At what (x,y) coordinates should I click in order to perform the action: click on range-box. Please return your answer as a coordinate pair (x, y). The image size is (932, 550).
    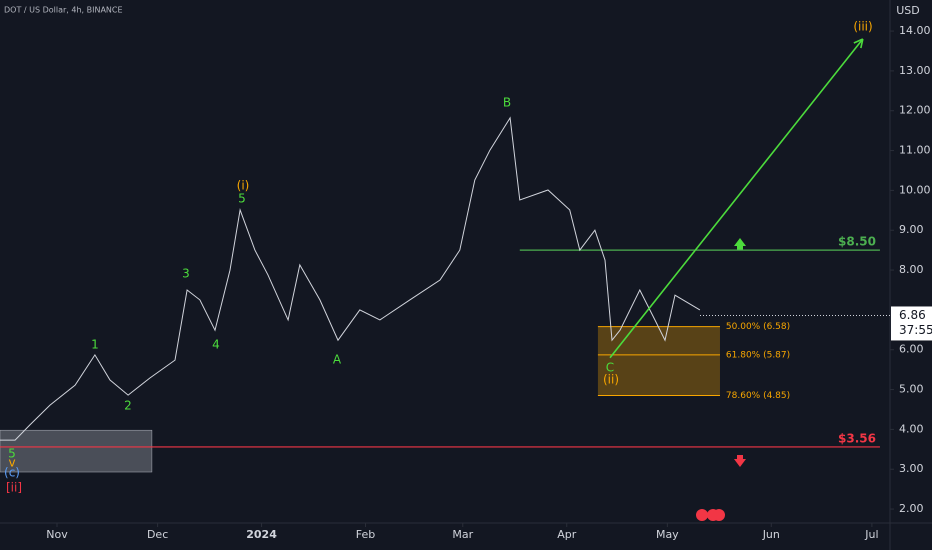
    Looking at the image, I should click on (76, 451).